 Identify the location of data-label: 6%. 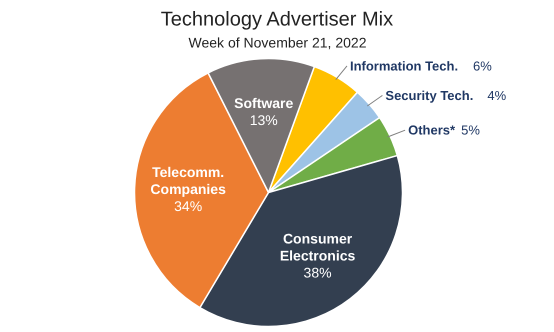
(482, 66).